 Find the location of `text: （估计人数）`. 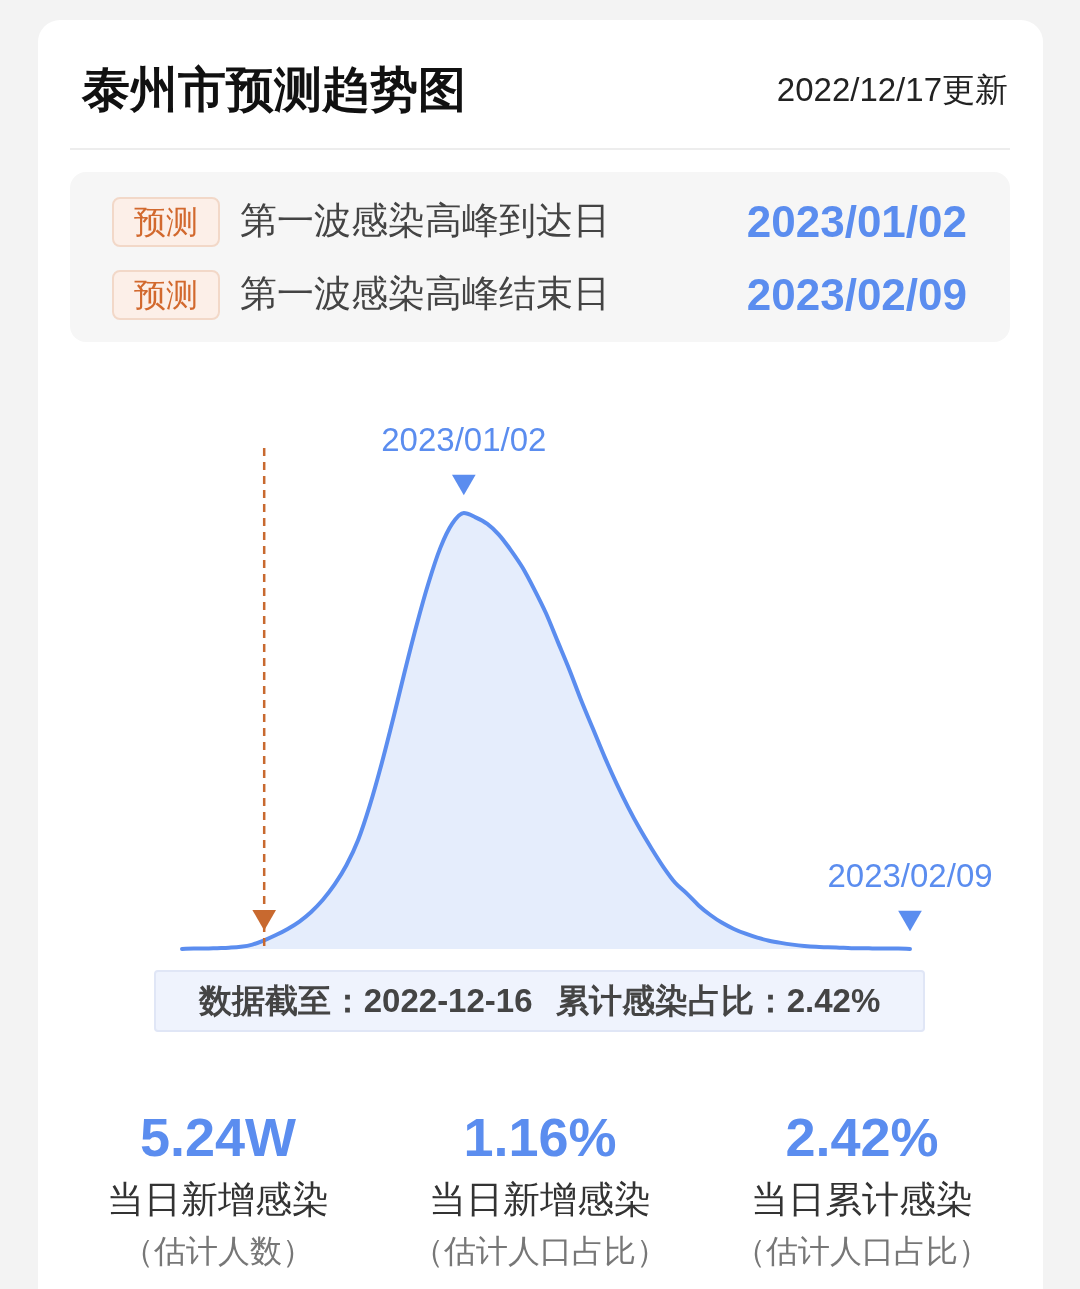

text: （估计人数） is located at coordinates (218, 1251).